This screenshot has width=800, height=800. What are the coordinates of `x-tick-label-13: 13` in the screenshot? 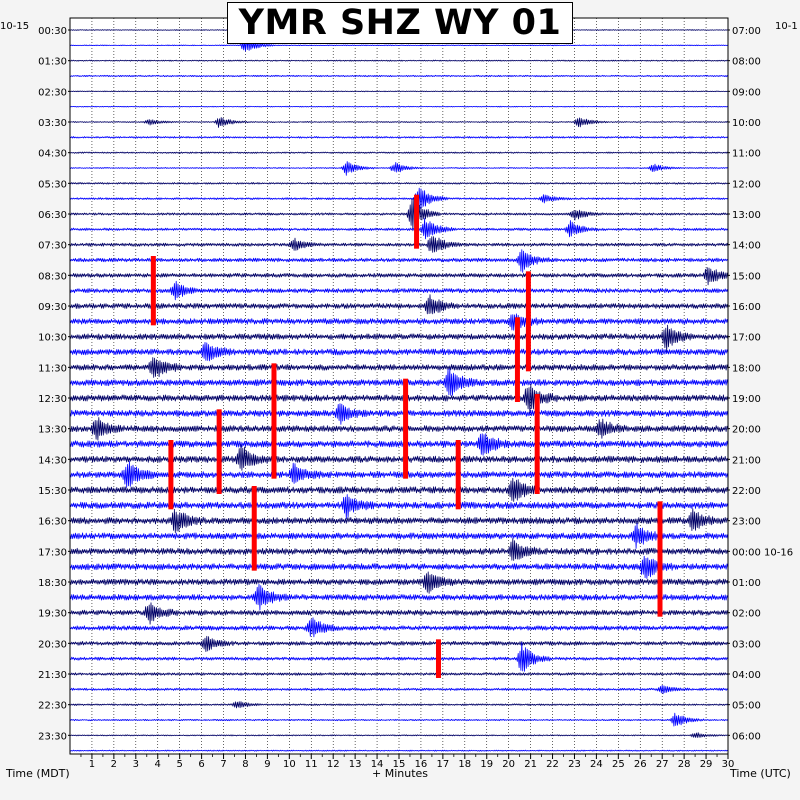 It's located at (355, 764).